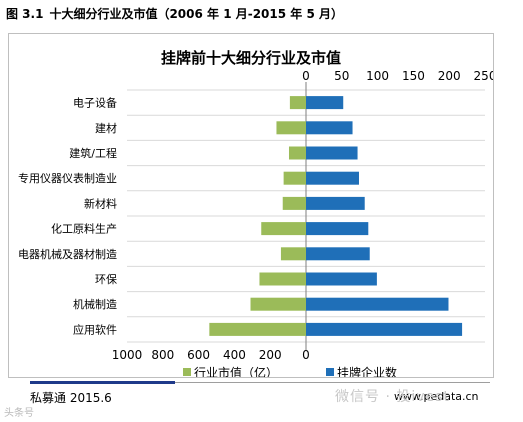 This screenshot has width=523, height=422. I want to click on category-label: 电器机械及器材制造, so click(67, 254).